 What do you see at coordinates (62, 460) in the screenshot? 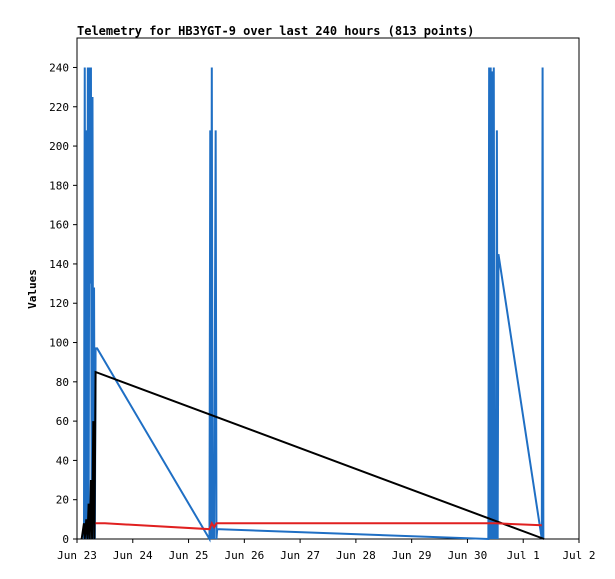
I see `y-tick-label: 40` at bounding box center [62, 460].